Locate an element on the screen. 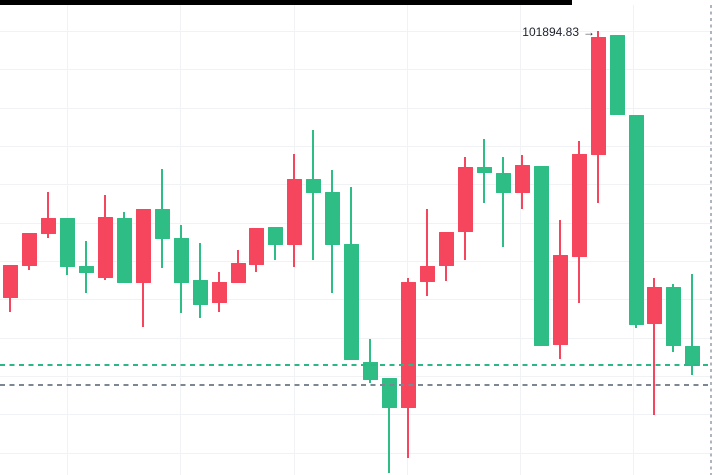 Image resolution: width=712 pixels, height=475 pixels. right-edge-vertical-dashed-line is located at coordinates (711, 240).